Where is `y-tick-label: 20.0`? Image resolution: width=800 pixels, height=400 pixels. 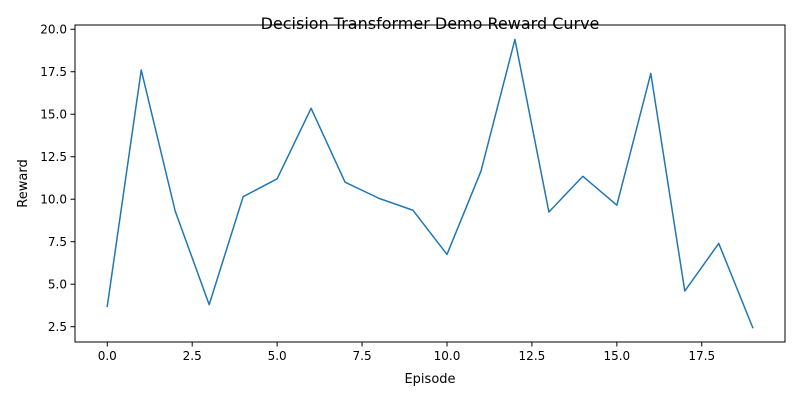 y-tick-label: 20.0 is located at coordinates (53, 30).